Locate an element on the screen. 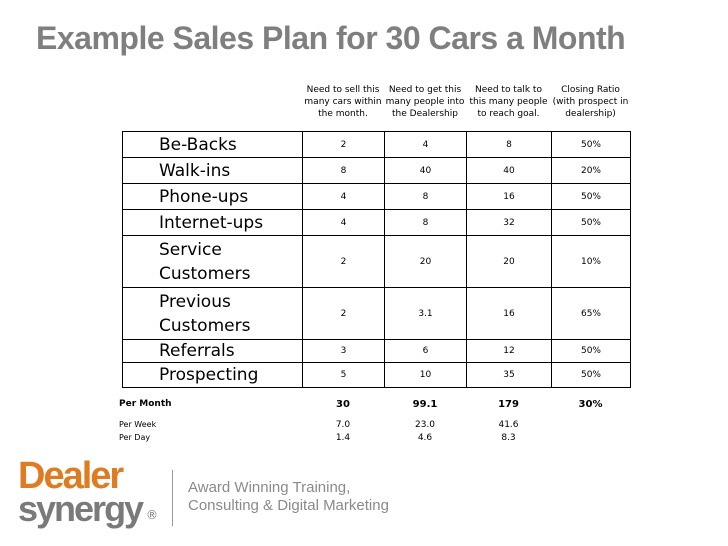 The image size is (728, 546). table-cell: 3 is located at coordinates (343, 351).